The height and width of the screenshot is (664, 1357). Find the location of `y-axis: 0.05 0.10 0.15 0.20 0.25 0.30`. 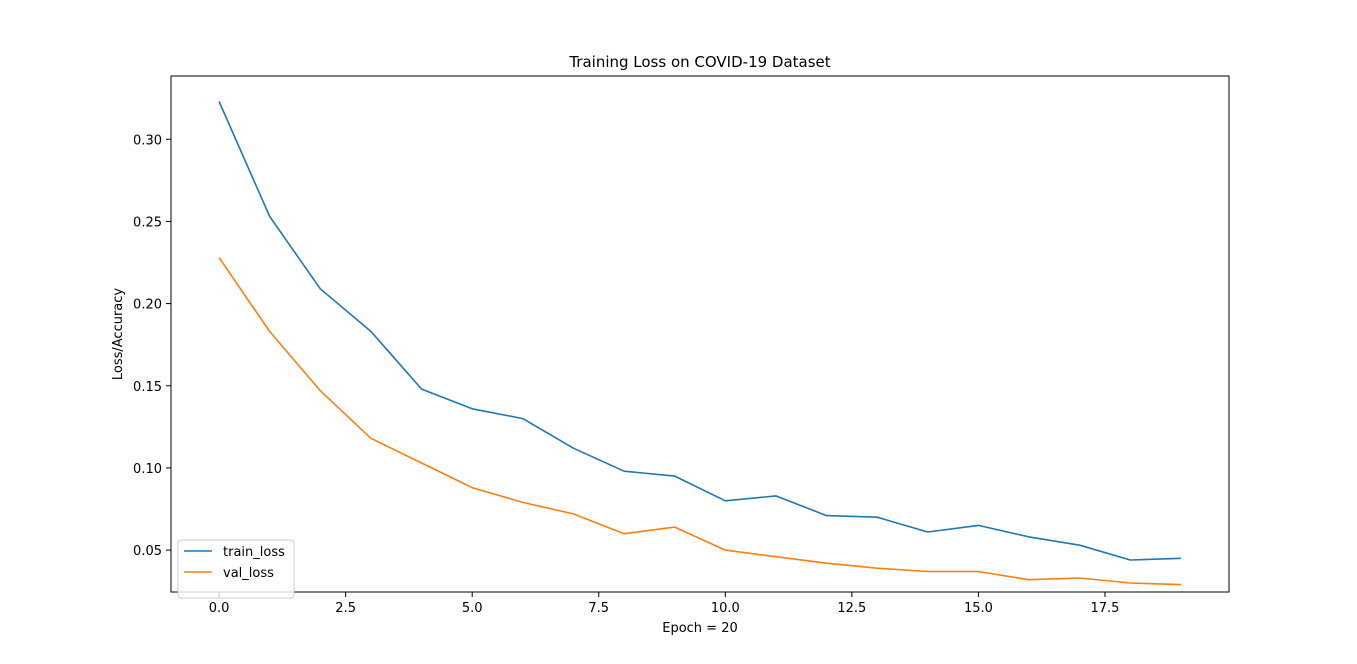

y-axis: 0.05 0.10 0.15 0.20 0.25 0.30 is located at coordinates (152, 346).